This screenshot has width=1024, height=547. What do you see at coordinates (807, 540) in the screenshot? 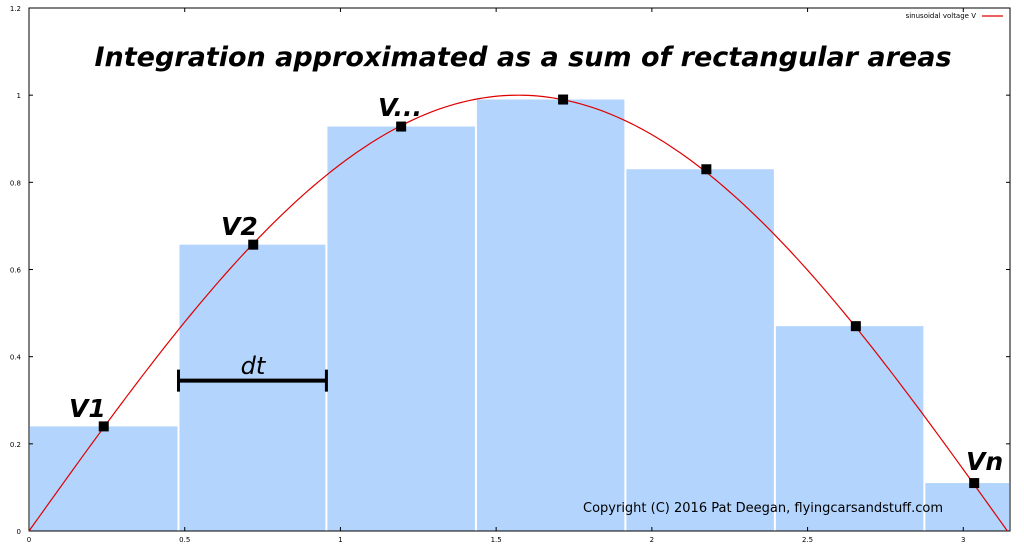
I see `x-tick-label: 2.5` at bounding box center [807, 540].